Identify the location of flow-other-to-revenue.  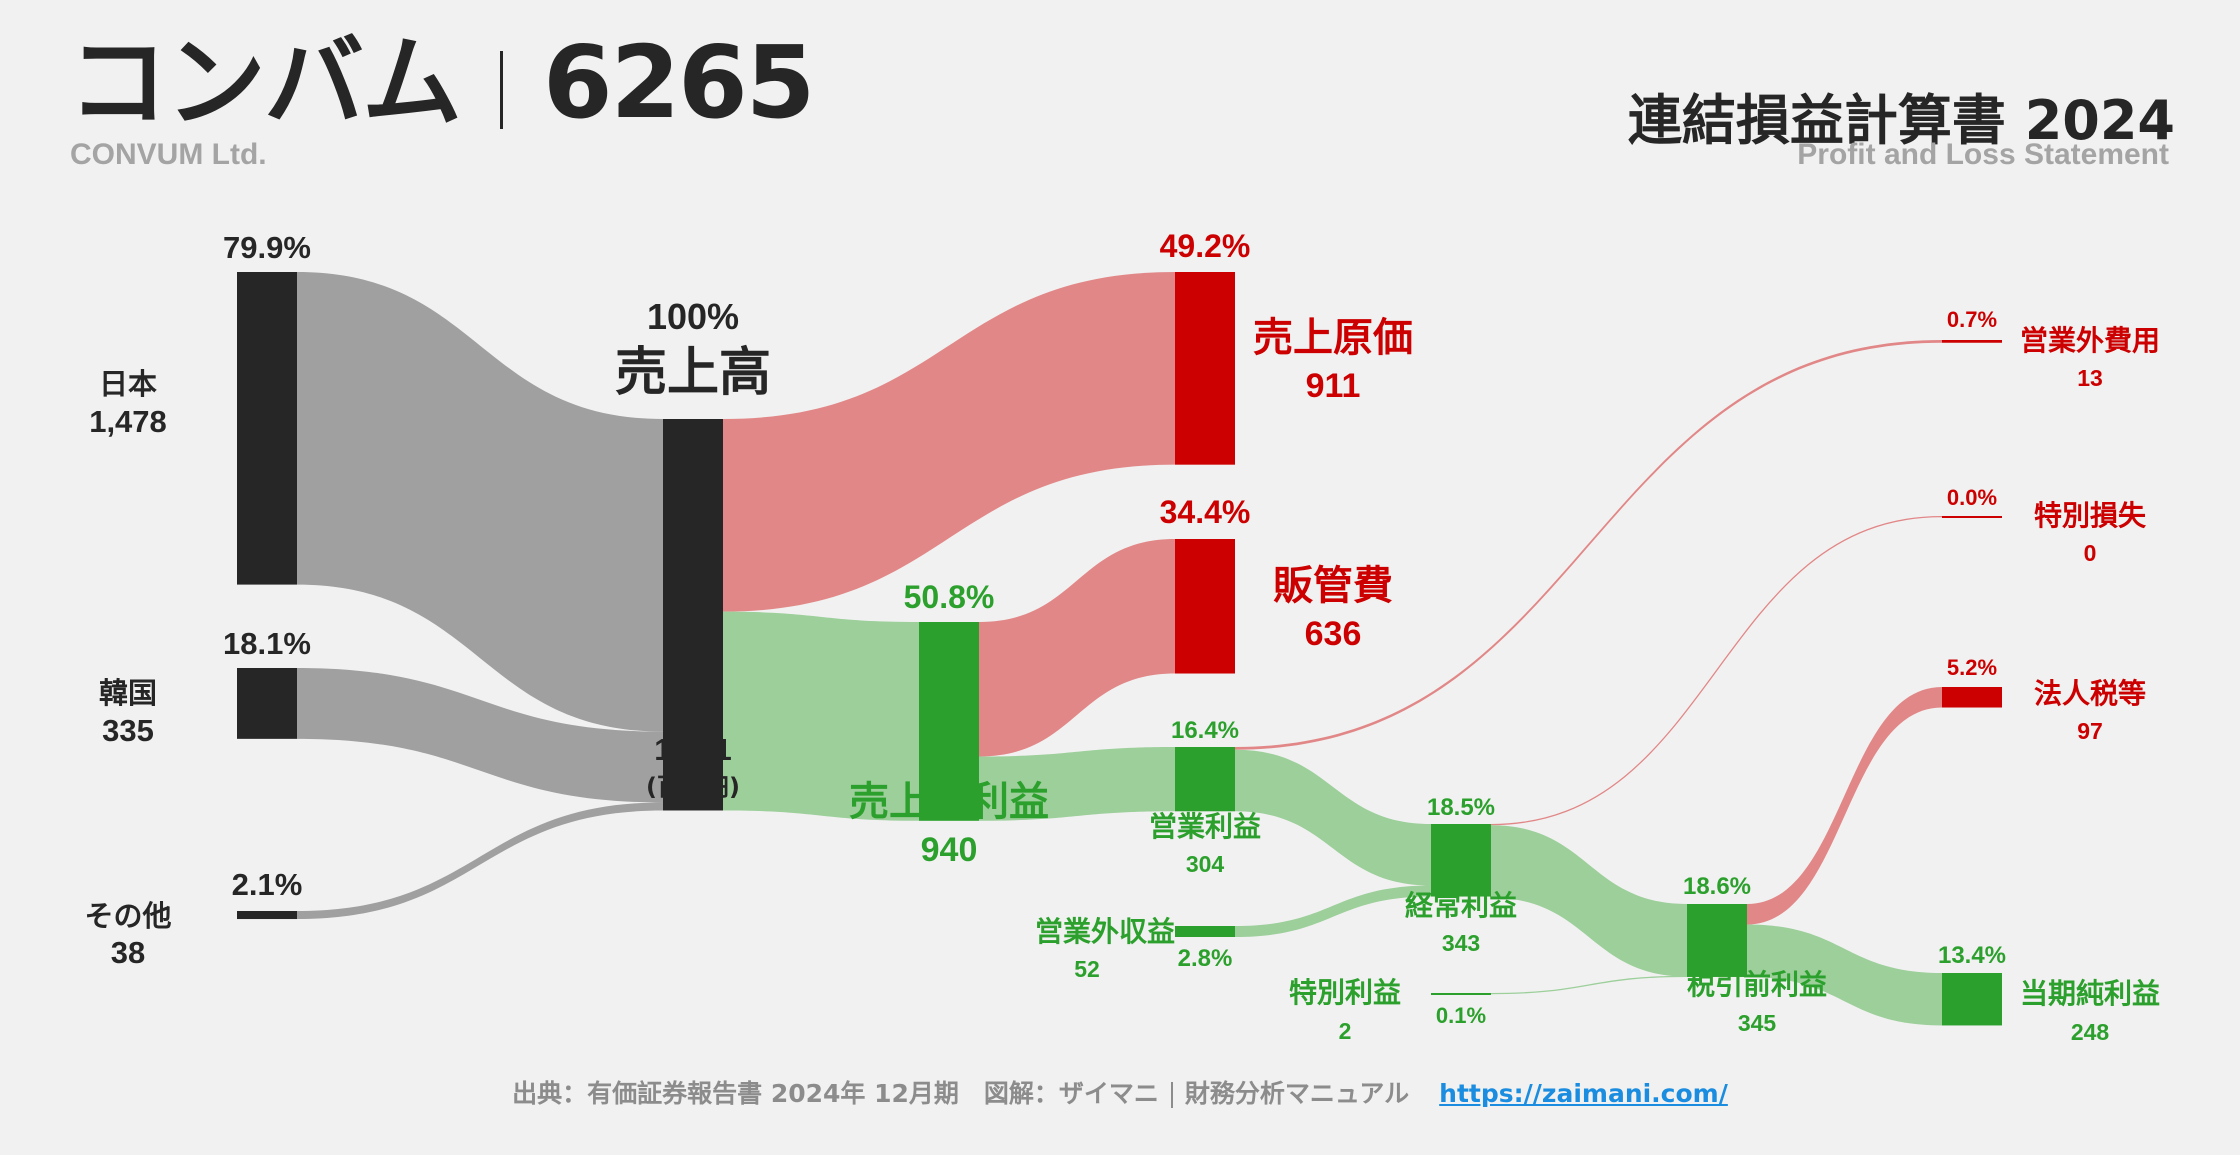
(480, 861).